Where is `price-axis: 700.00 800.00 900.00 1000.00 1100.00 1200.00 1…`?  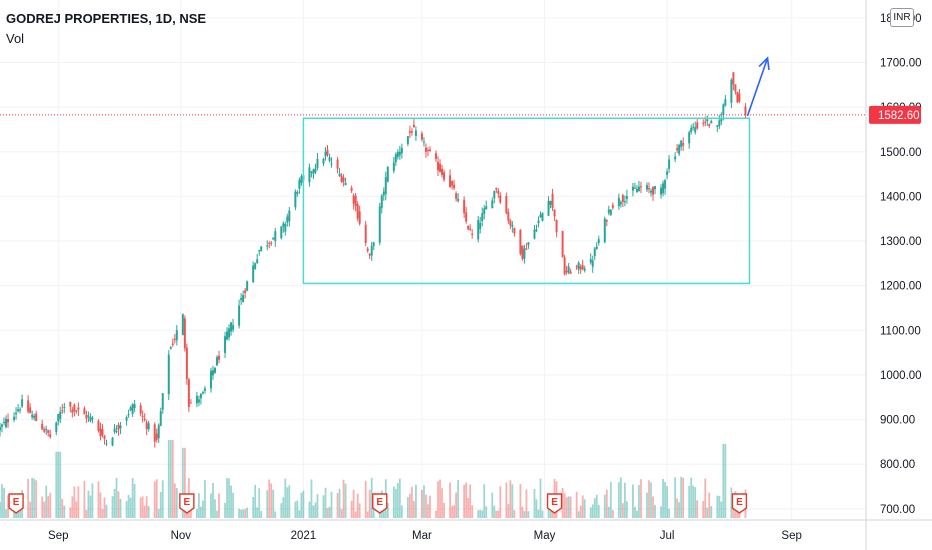 price-axis: 700.00 800.00 900.00 1000.00 1100.00 1200.00 1… is located at coordinates (901, 264).